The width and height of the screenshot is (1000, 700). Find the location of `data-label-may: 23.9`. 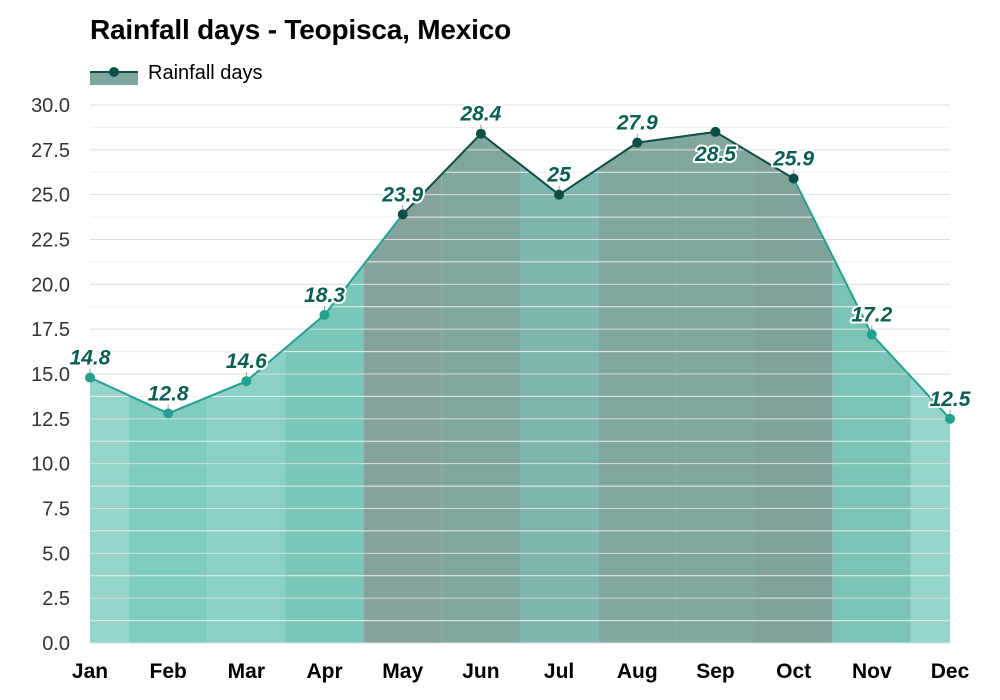

data-label-may: 23.9 is located at coordinates (402, 194).